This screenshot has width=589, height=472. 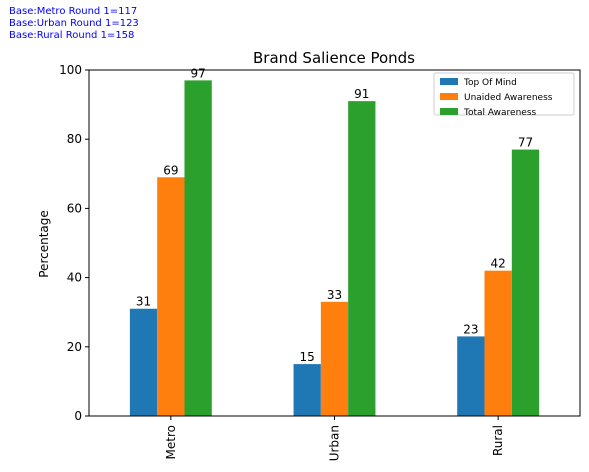 What do you see at coordinates (72, 35) in the screenshot?
I see `base-note-rural: Base:Rural Round 1=158` at bounding box center [72, 35].